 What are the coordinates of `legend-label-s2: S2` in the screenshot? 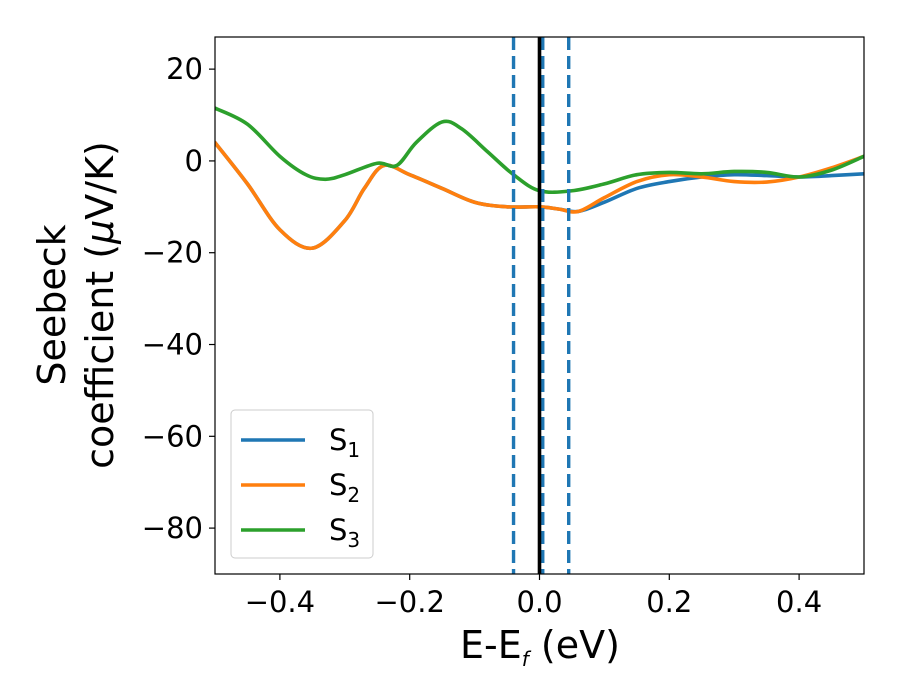 It's located at (344, 487).